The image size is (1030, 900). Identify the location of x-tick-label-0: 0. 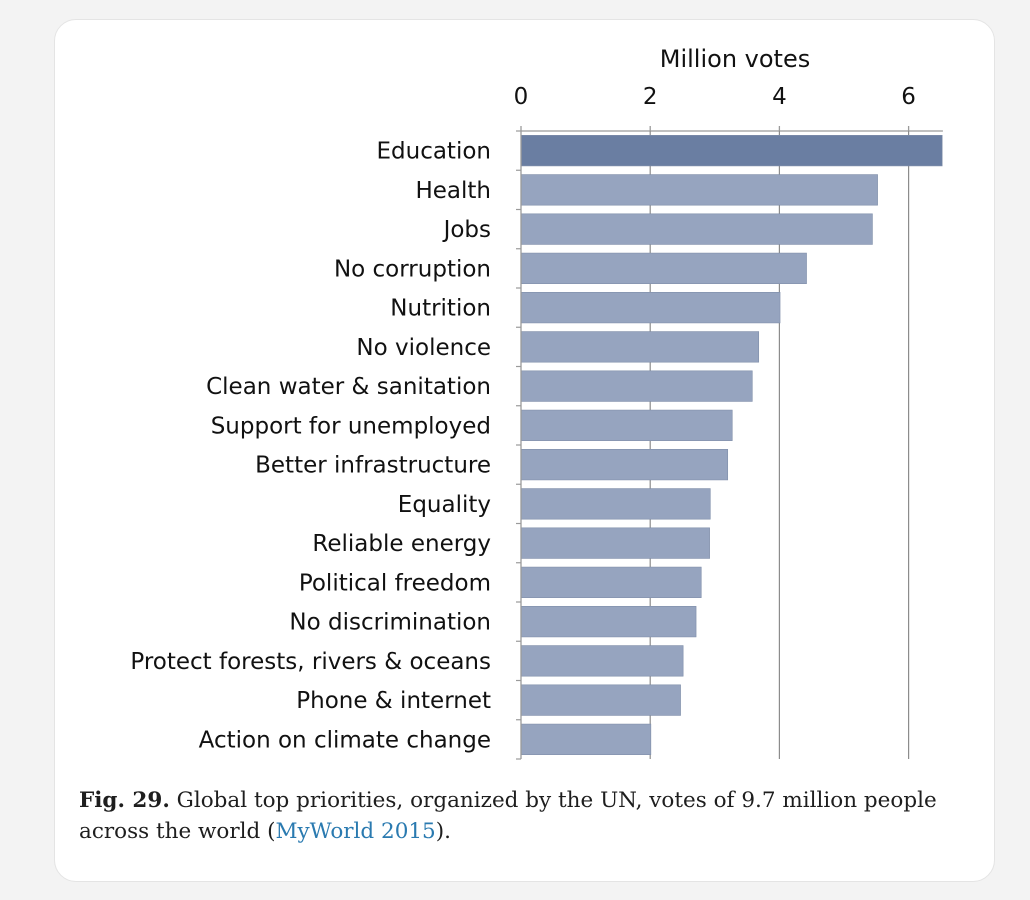
(521, 97).